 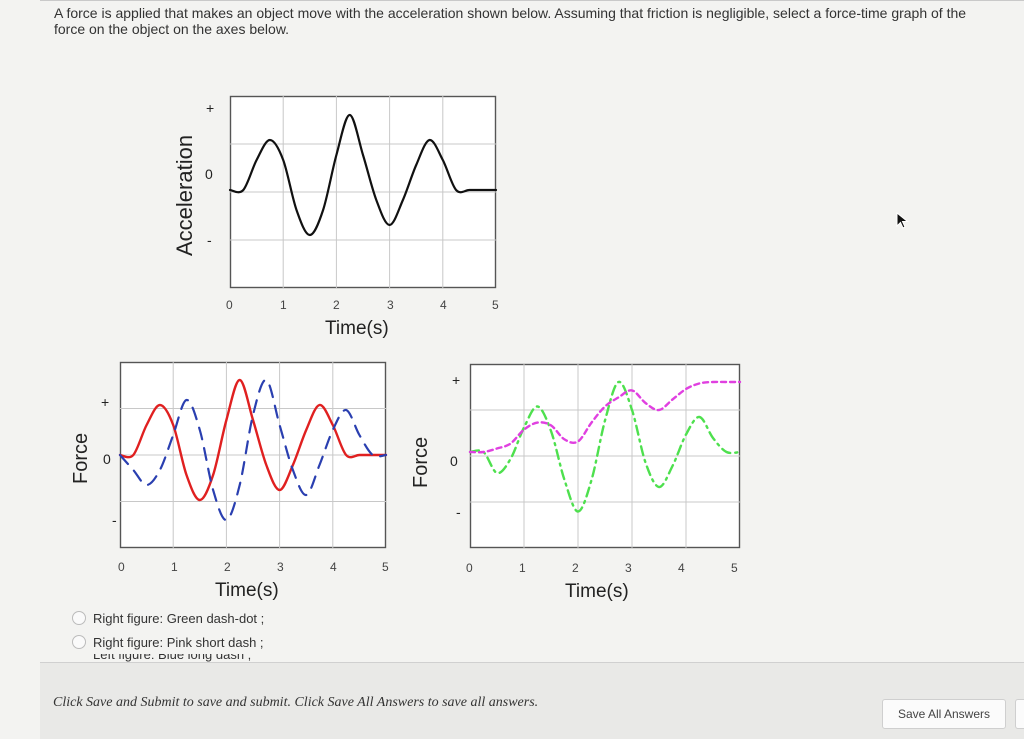 What do you see at coordinates (734, 568) in the screenshot?
I see `right-force-xtick-5: 5` at bounding box center [734, 568].